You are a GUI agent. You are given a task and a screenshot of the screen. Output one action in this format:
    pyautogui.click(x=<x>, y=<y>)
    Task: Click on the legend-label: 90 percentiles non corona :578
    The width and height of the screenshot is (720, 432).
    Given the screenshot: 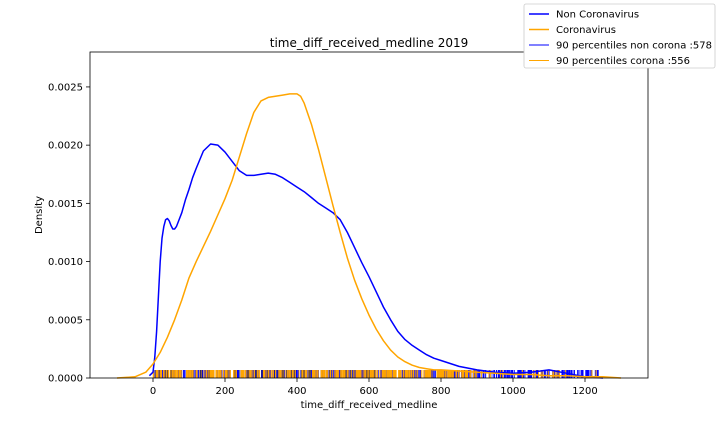 What is the action you would take?
    pyautogui.click(x=634, y=46)
    